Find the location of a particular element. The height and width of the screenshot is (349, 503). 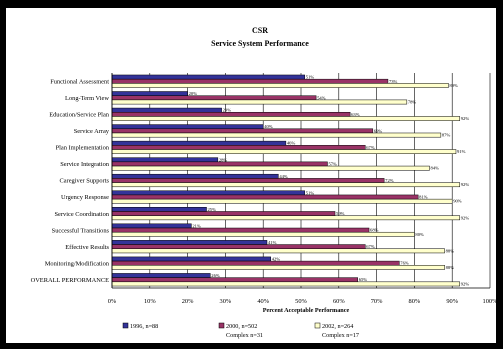

x-tick-label: 0% is located at coordinates (112, 301).